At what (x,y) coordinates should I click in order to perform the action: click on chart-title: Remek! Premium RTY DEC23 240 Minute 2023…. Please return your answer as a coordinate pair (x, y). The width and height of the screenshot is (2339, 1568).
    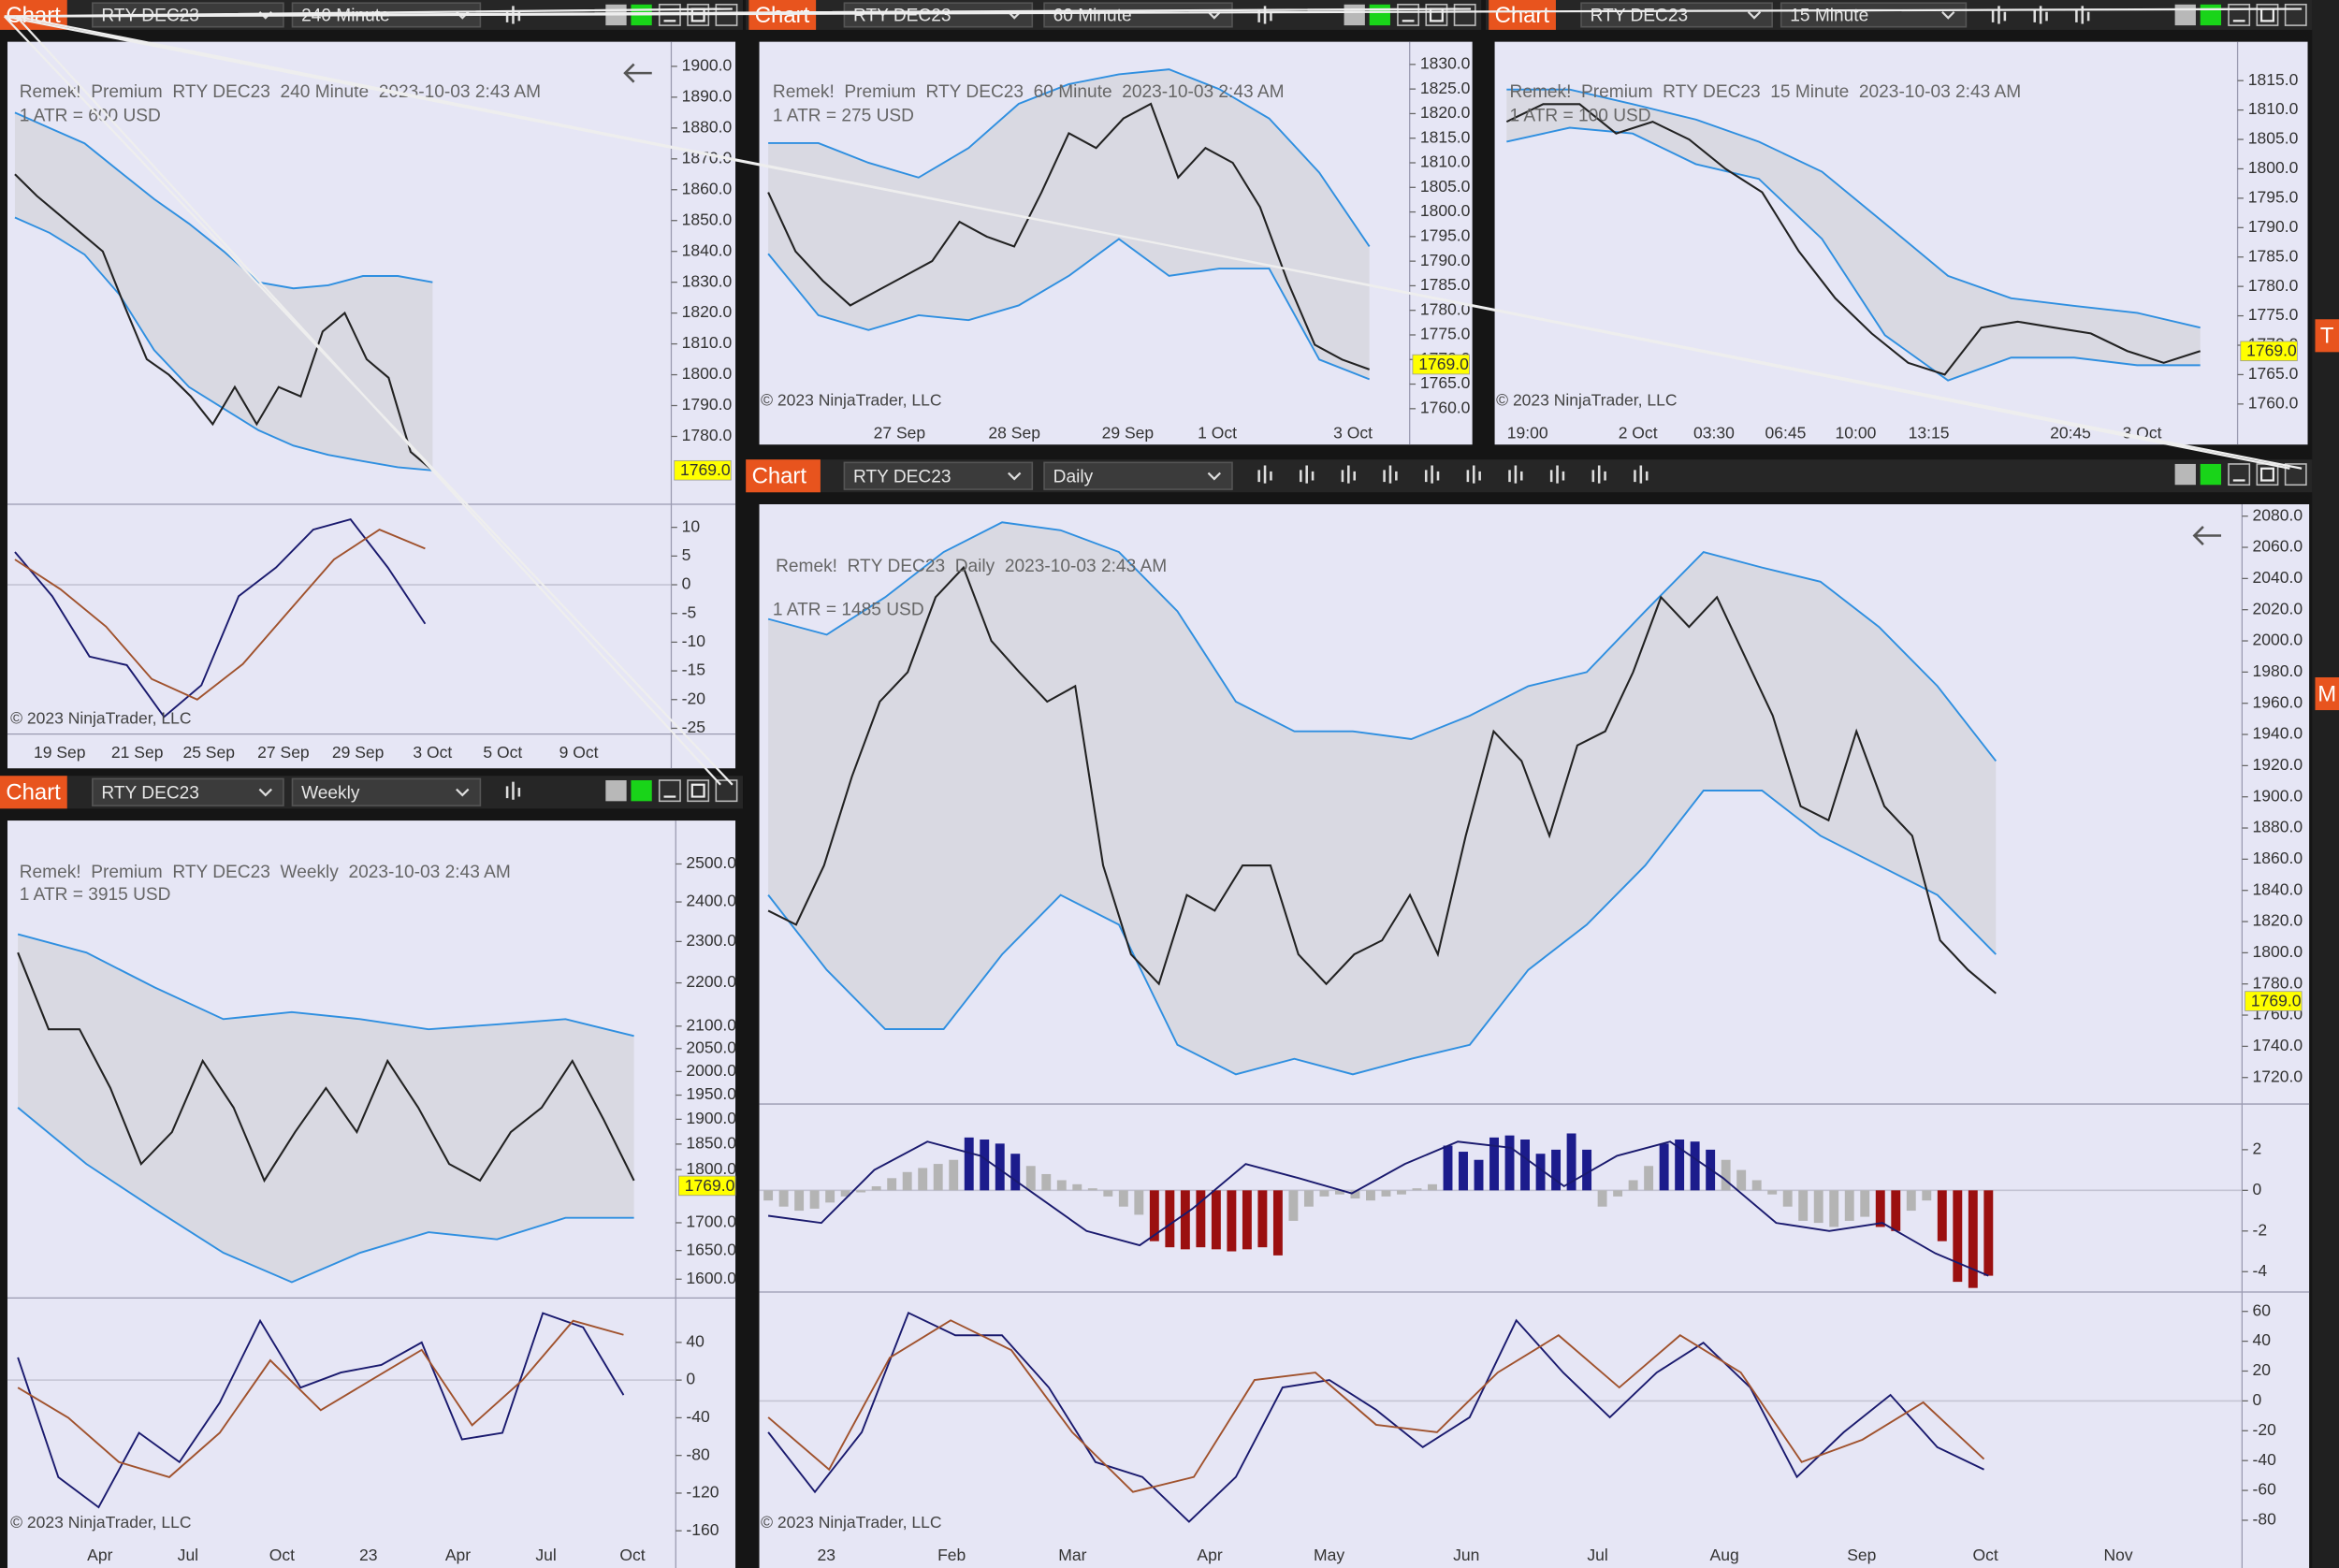
    Looking at the image, I should click on (280, 92).